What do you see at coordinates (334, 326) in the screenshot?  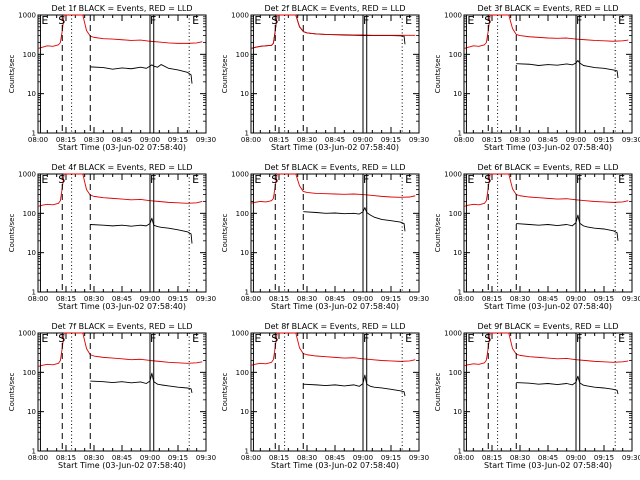 I see `panel-title: Det 8f BLACK = Events, RED = LLD` at bounding box center [334, 326].